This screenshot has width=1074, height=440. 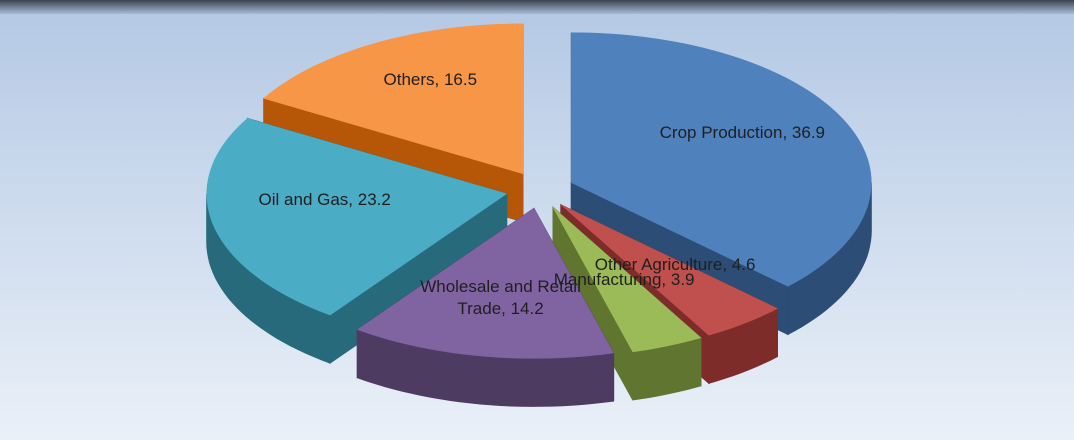 I want to click on data-label: Oil and Gas, 23.2, so click(x=324, y=199).